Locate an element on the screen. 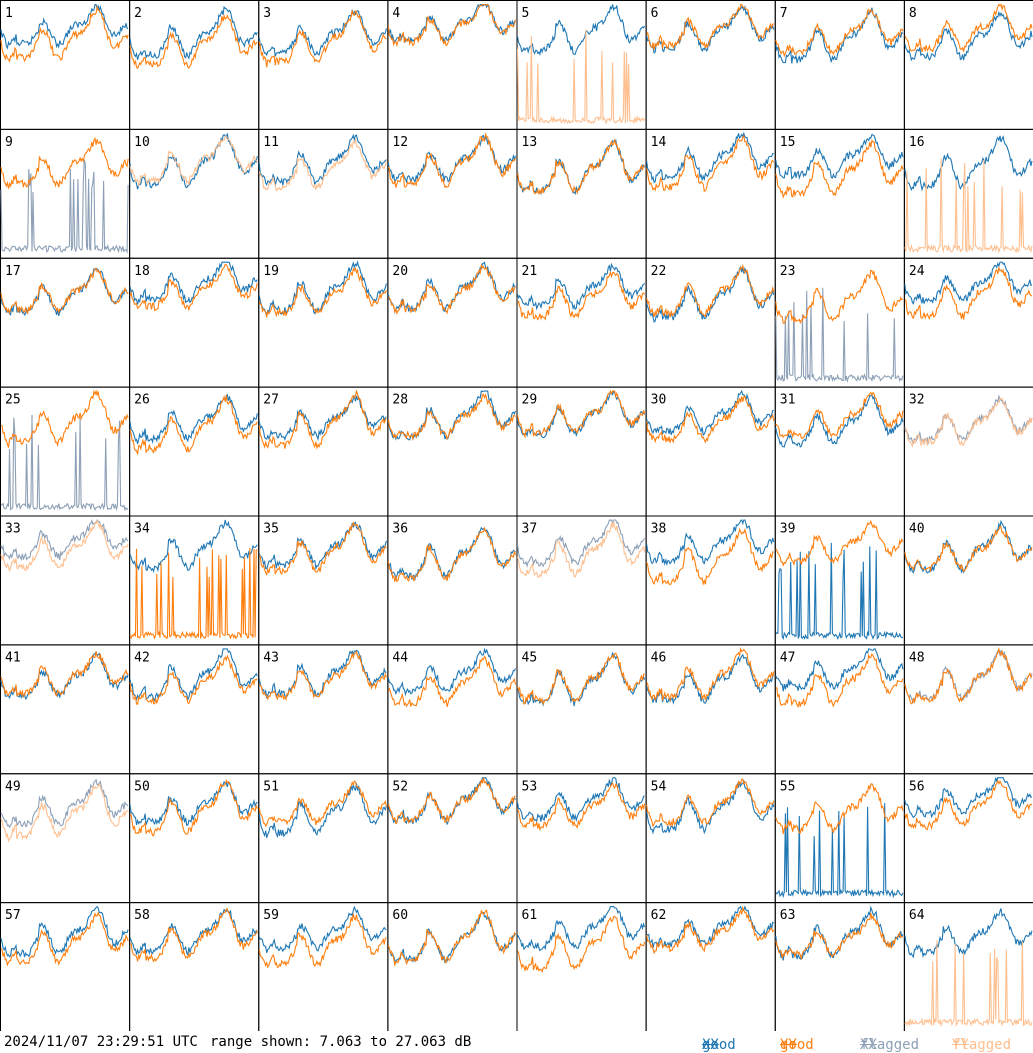  panel-number: 22 is located at coordinates (659, 271).